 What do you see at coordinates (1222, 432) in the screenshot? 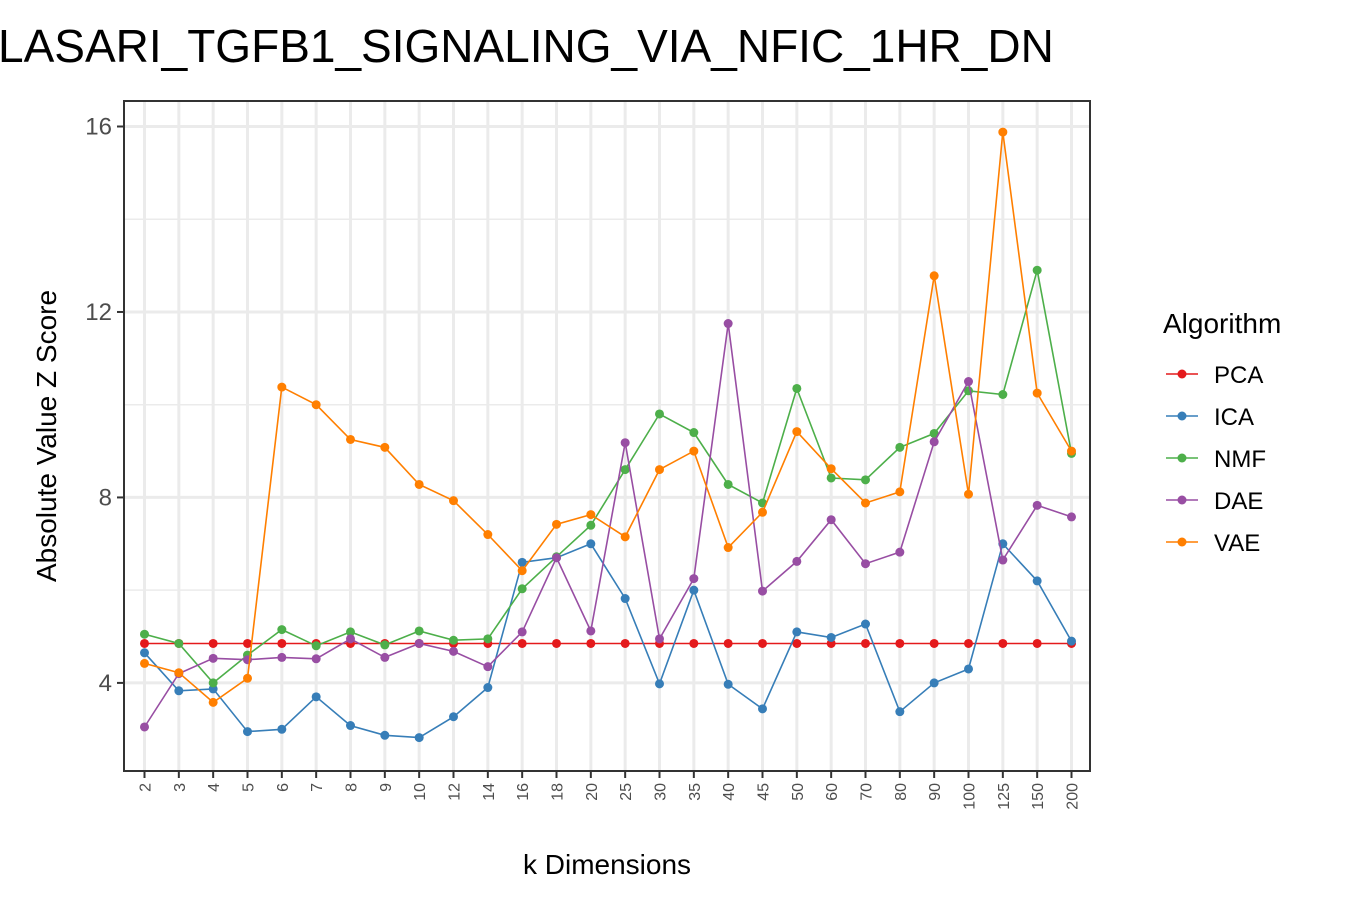
I see `legend: Algorithm PCA ICA NMF DAE VAE` at bounding box center [1222, 432].